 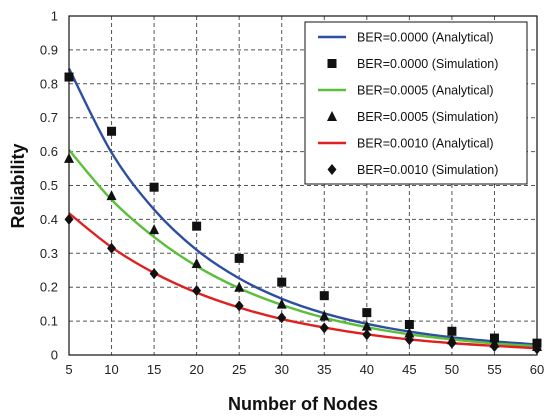 I want to click on x-tick-label: 45, so click(x=409, y=369).